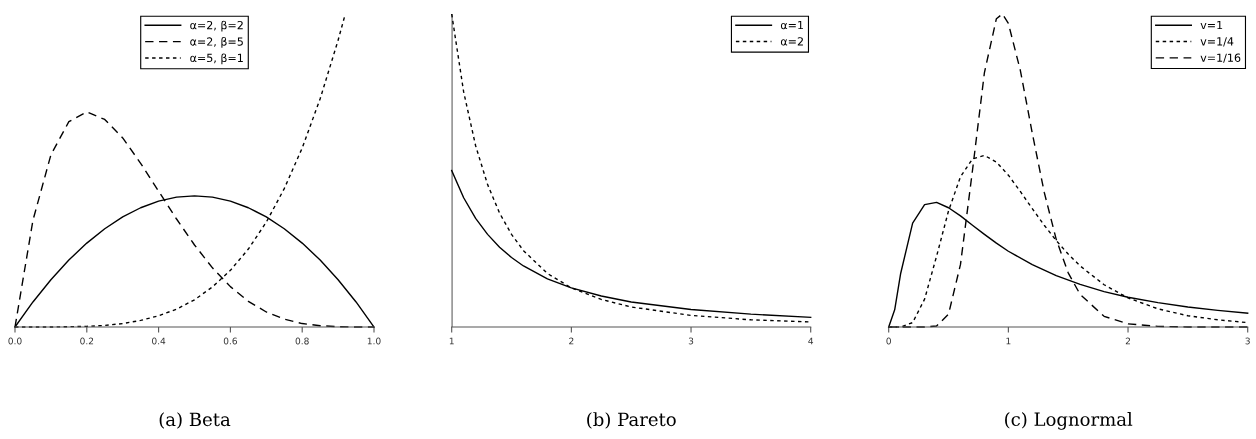  What do you see at coordinates (792, 25) in the screenshot?
I see `legend-label: α=1` at bounding box center [792, 25].